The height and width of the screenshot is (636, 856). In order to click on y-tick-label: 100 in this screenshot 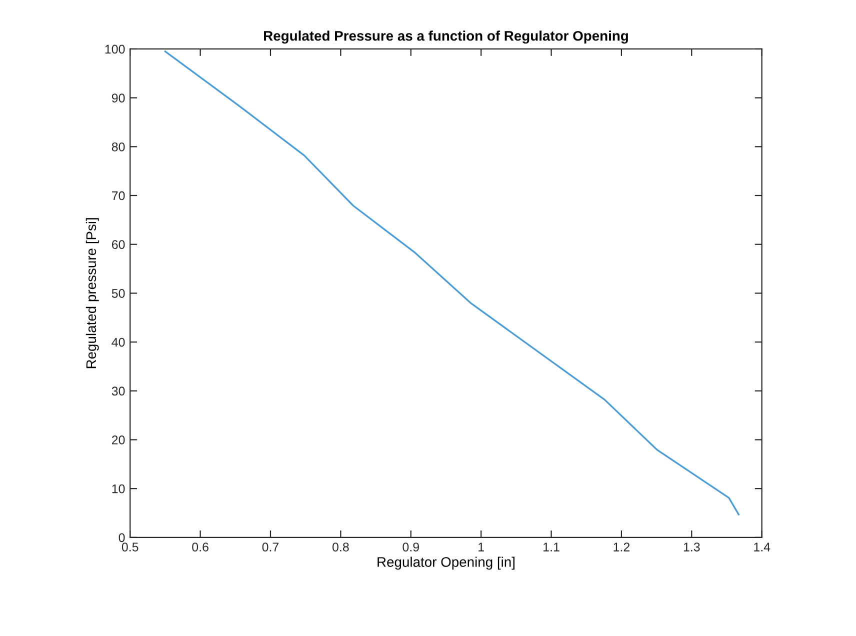, I will do `click(115, 49)`.